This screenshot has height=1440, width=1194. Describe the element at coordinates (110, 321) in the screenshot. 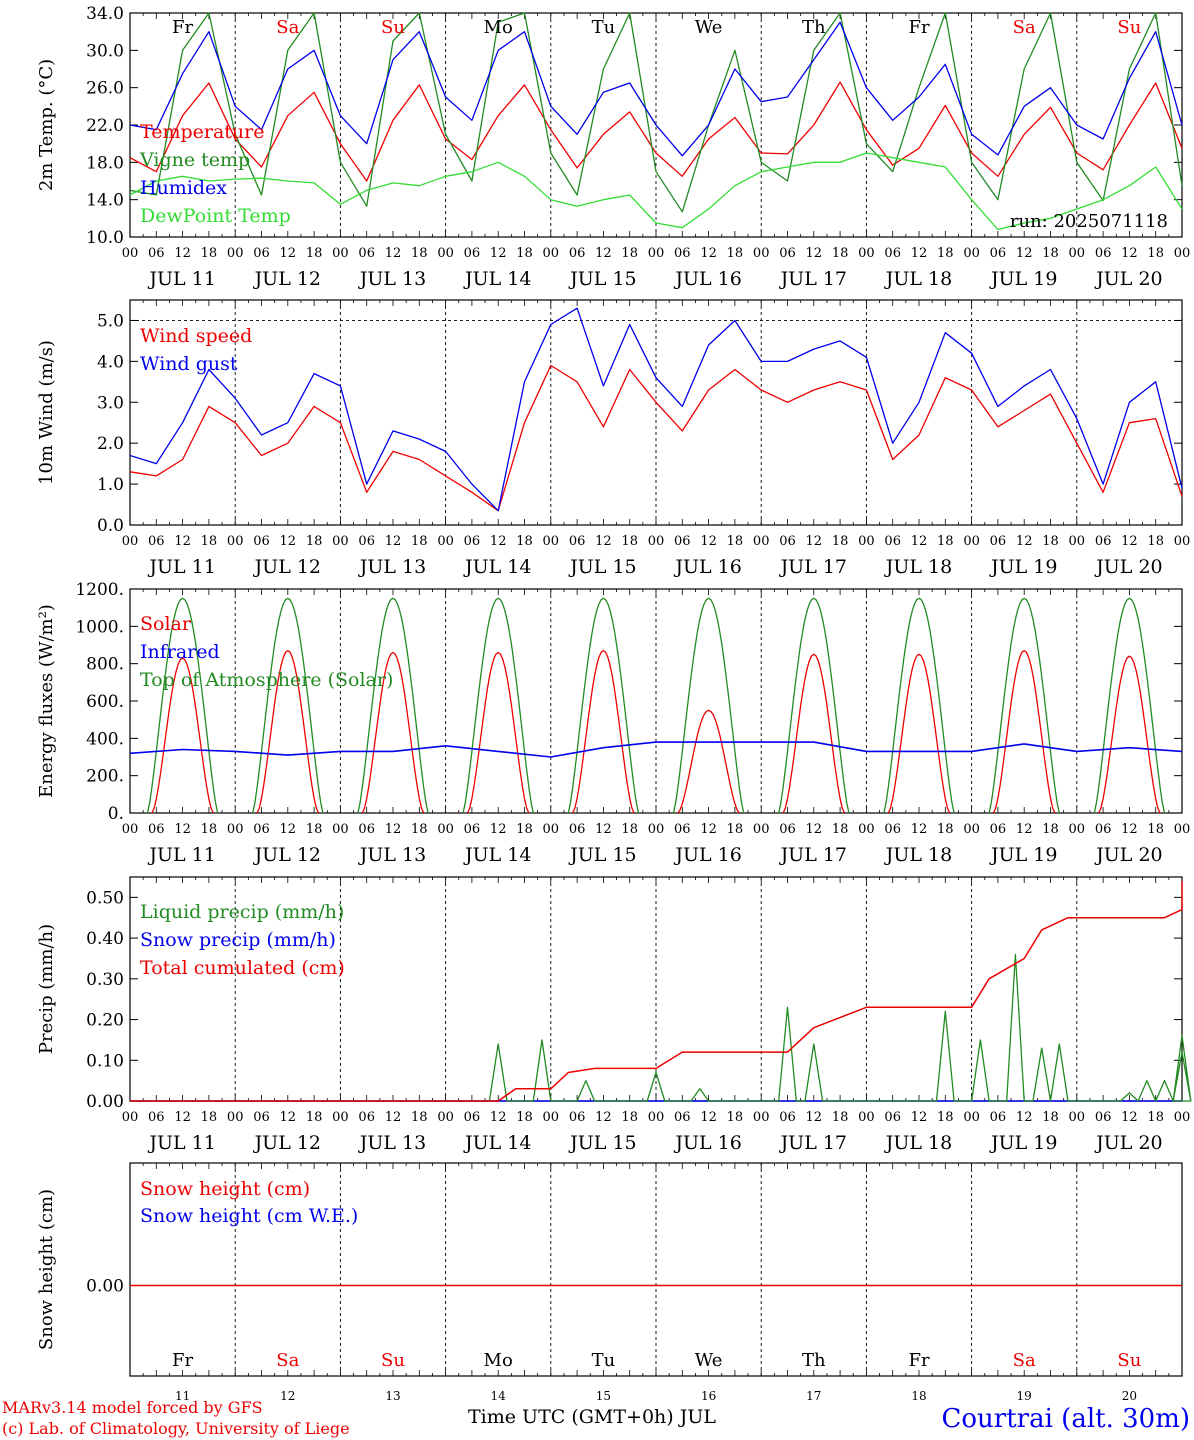

I see `y-tick-label: 5.0` at that location.